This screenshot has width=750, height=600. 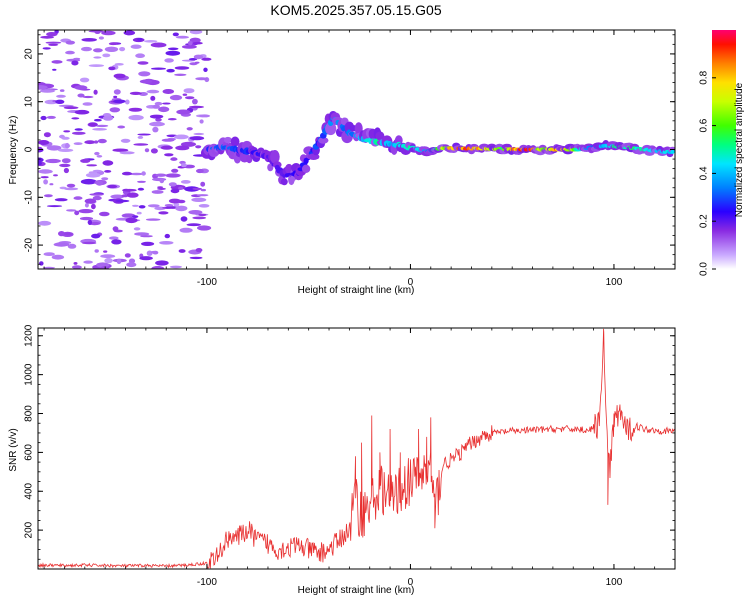 What do you see at coordinates (356, 590) in the screenshot?
I see `snr-x-axis-label: Height of straight line (km)` at bounding box center [356, 590].